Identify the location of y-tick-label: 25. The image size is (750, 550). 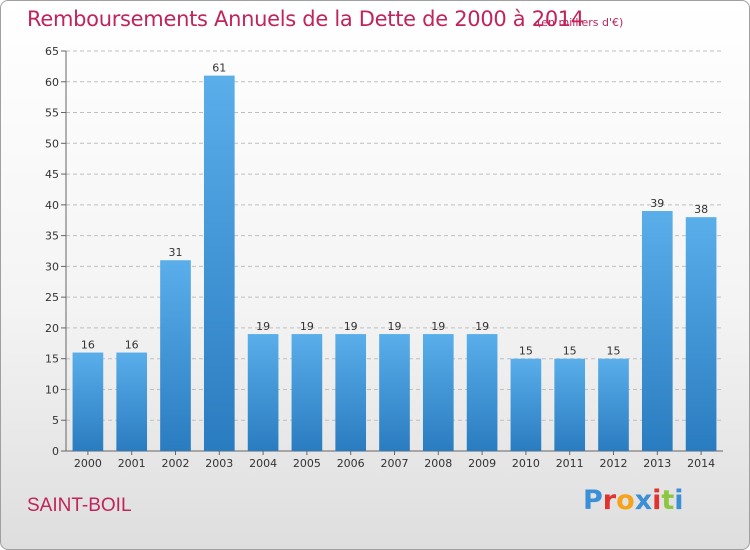
(52, 297).